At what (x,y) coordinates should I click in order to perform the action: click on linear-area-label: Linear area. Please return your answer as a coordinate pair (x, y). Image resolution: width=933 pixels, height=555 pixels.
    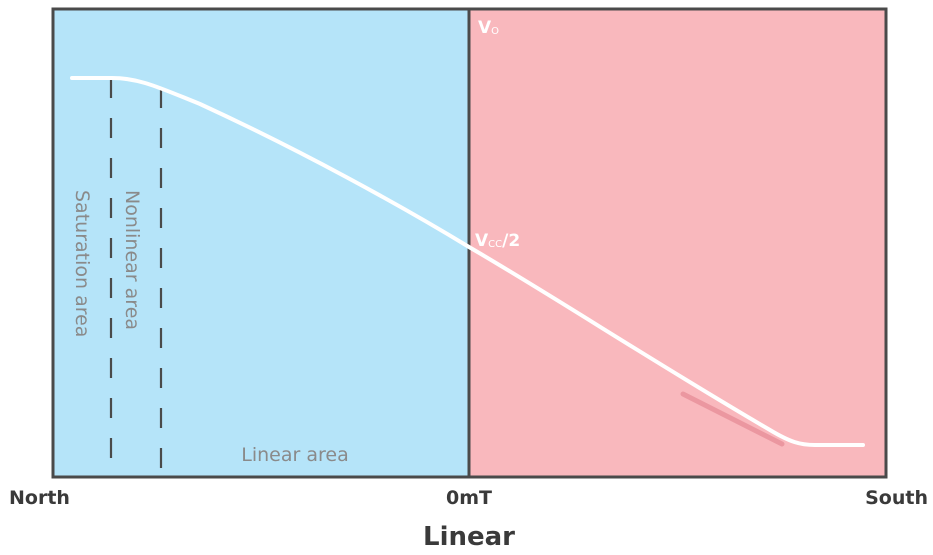
    Looking at the image, I should click on (294, 455).